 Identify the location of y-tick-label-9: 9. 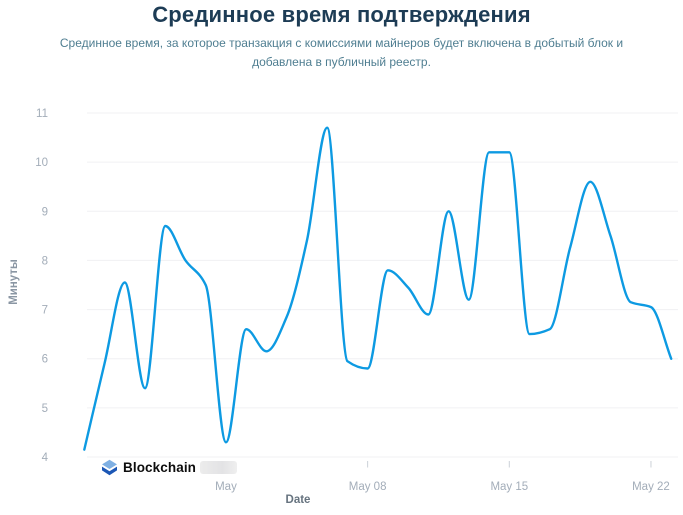
(45, 212).